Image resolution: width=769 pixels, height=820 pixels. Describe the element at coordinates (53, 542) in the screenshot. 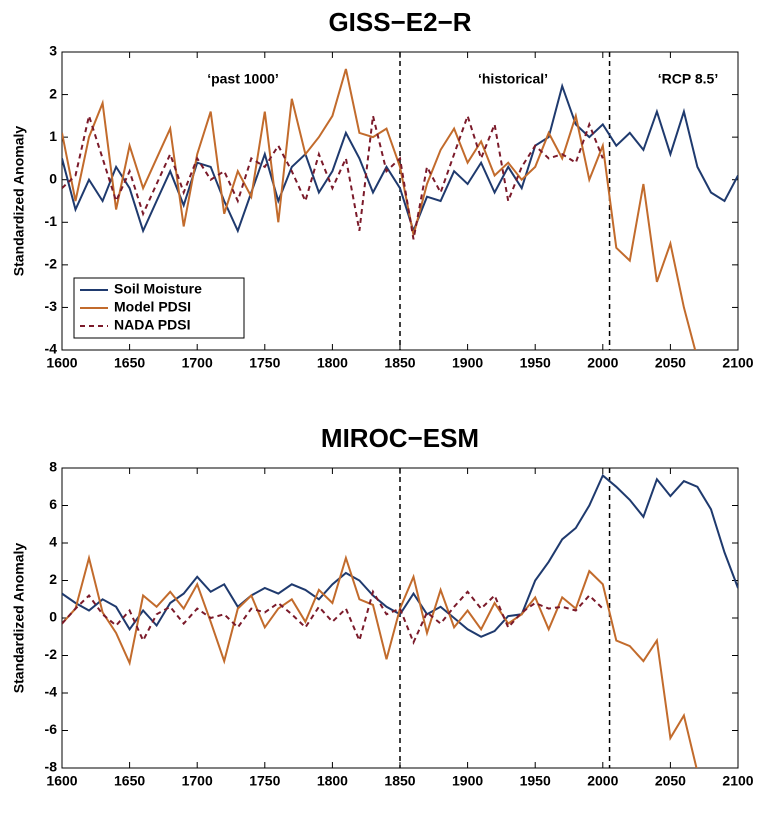

I see `y-tick-label: 4` at that location.